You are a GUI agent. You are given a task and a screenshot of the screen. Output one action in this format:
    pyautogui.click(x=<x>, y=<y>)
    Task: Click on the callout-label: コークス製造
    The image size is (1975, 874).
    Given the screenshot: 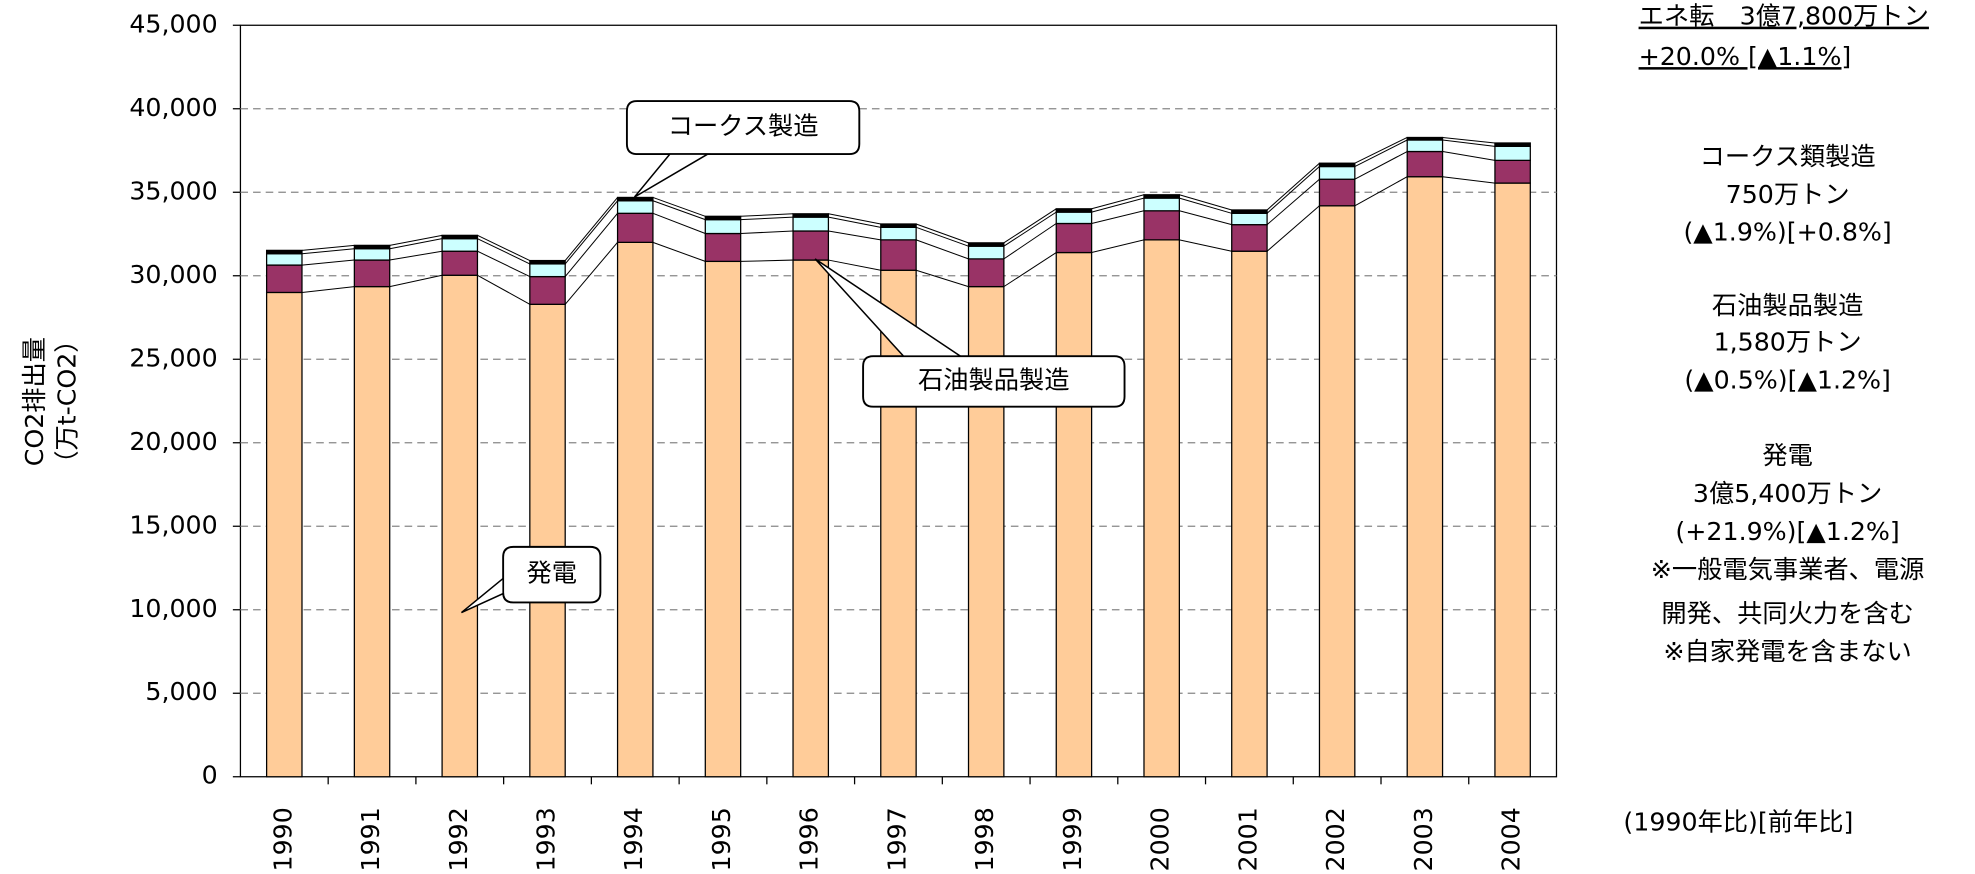 What is the action you would take?
    pyautogui.click(x=743, y=126)
    